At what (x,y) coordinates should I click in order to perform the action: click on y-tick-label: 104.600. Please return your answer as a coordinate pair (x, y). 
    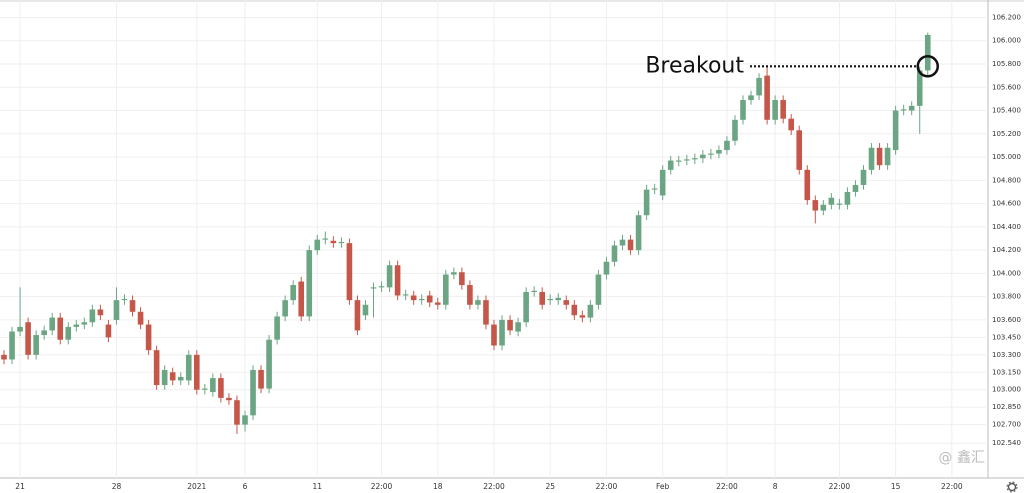
    Looking at the image, I should click on (1006, 204).